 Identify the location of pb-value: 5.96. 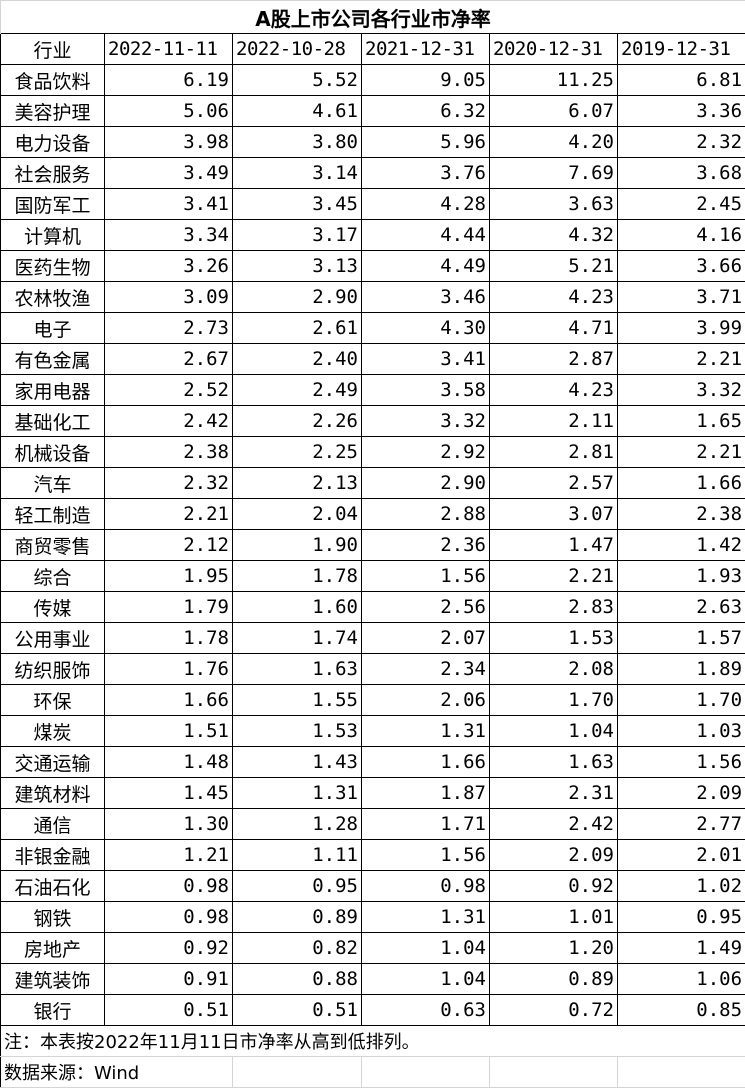
(426, 142).